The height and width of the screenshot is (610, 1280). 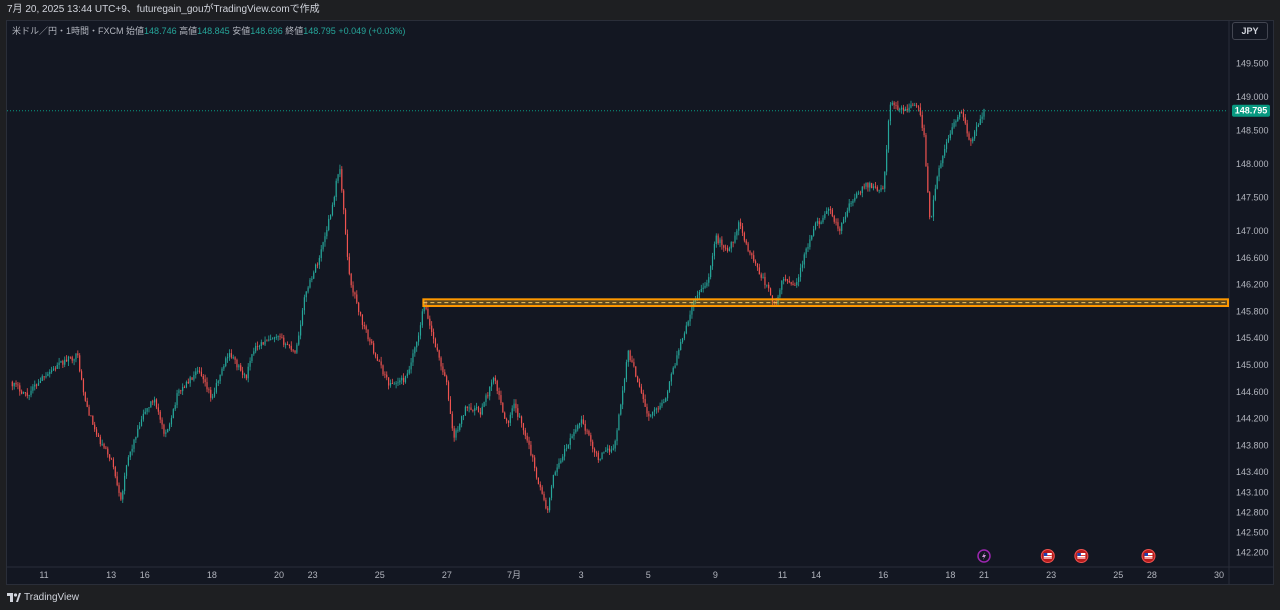 What do you see at coordinates (1045, 554) in the screenshot?
I see `flag-canton` at bounding box center [1045, 554].